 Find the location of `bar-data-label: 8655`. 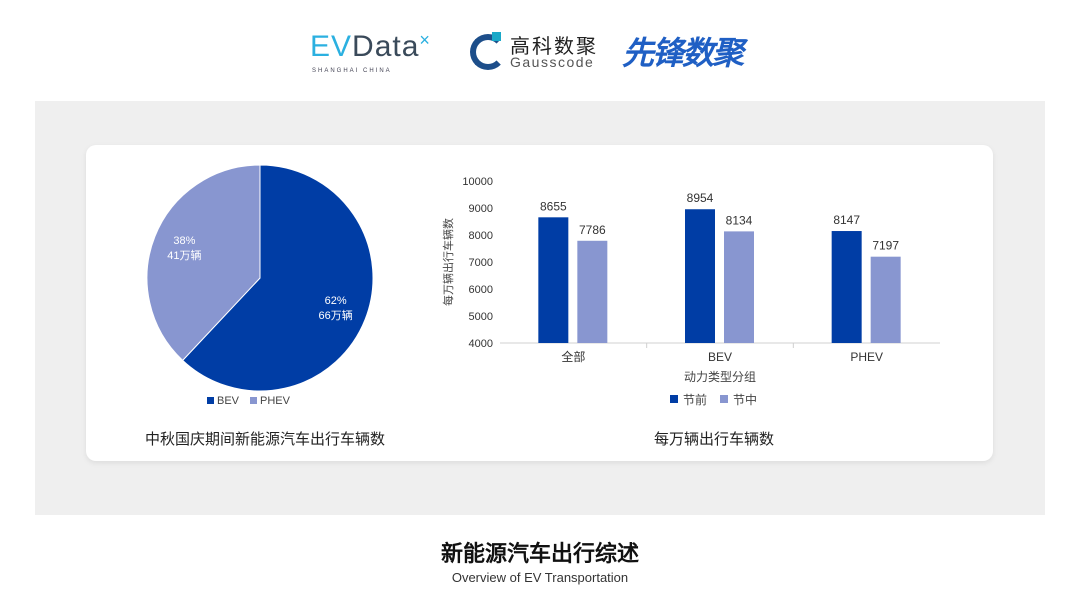

bar-data-label: 8655 is located at coordinates (553, 206).